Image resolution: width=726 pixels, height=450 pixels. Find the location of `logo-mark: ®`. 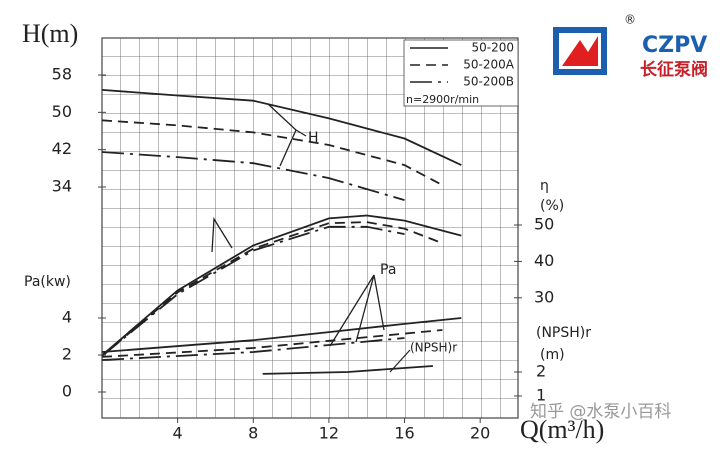

logo-mark: ® is located at coordinates (630, 20).